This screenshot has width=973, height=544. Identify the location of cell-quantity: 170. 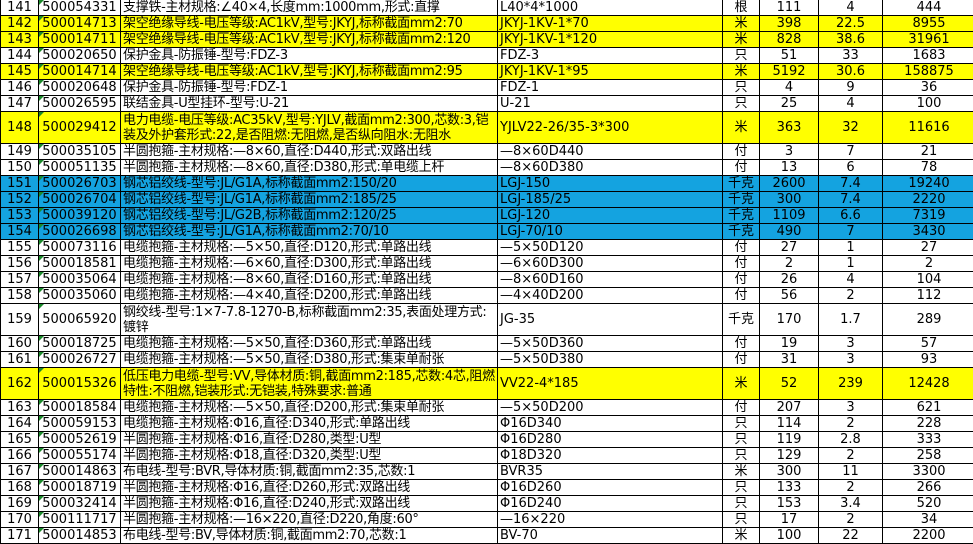
(789, 320).